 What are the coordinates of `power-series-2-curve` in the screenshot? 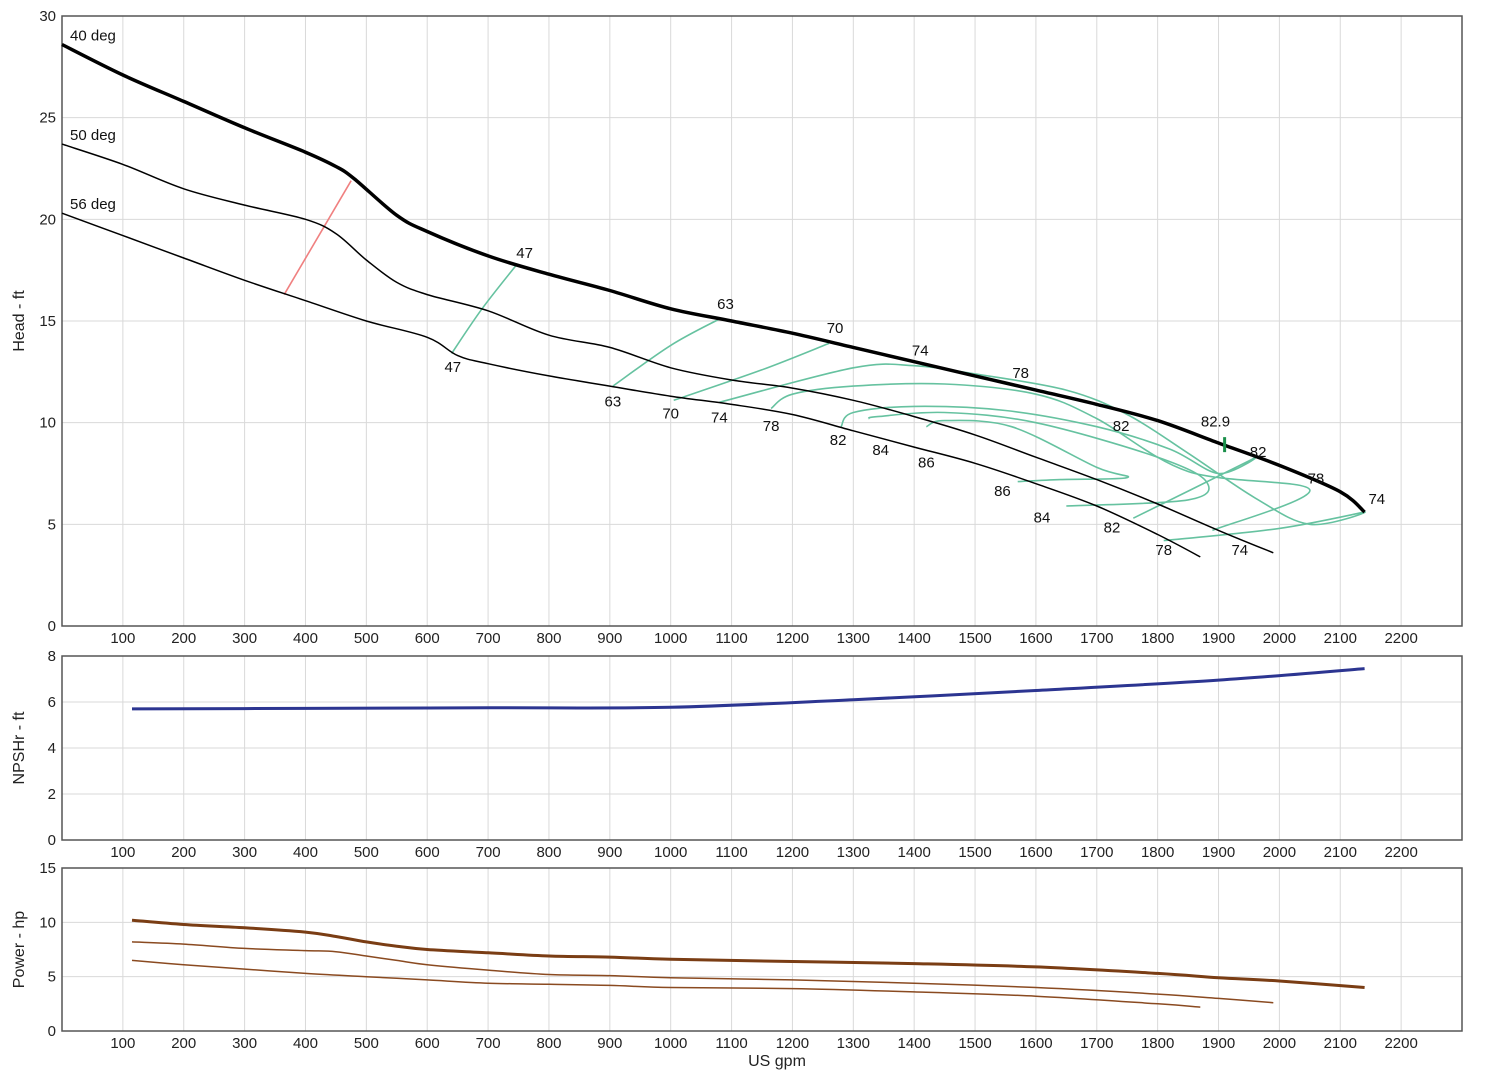 It's located at (666, 983).